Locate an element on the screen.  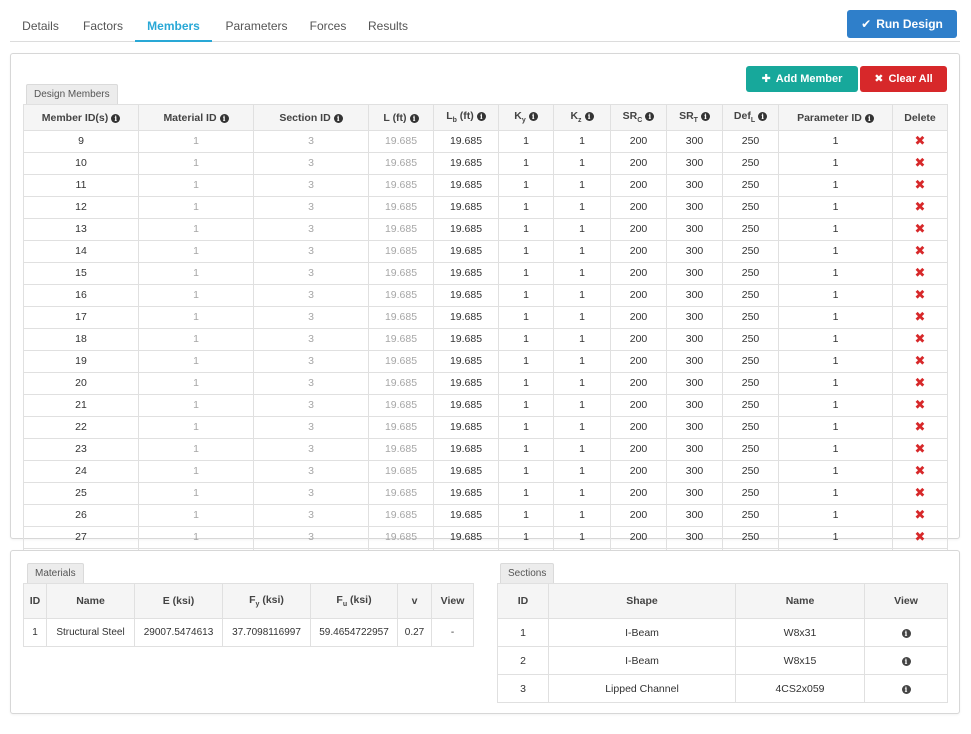
member-id-cell: 18 is located at coordinates (81, 339).